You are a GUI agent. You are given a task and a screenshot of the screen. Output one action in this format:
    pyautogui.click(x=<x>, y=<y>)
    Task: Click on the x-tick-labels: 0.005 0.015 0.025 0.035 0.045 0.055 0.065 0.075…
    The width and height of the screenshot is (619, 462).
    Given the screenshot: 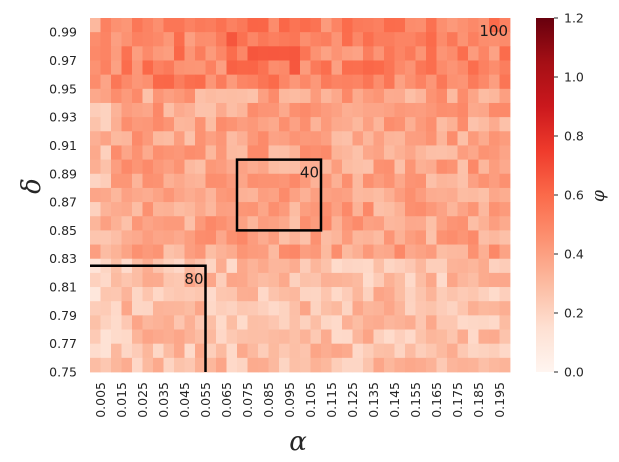 What is the action you would take?
    pyautogui.click(x=300, y=400)
    